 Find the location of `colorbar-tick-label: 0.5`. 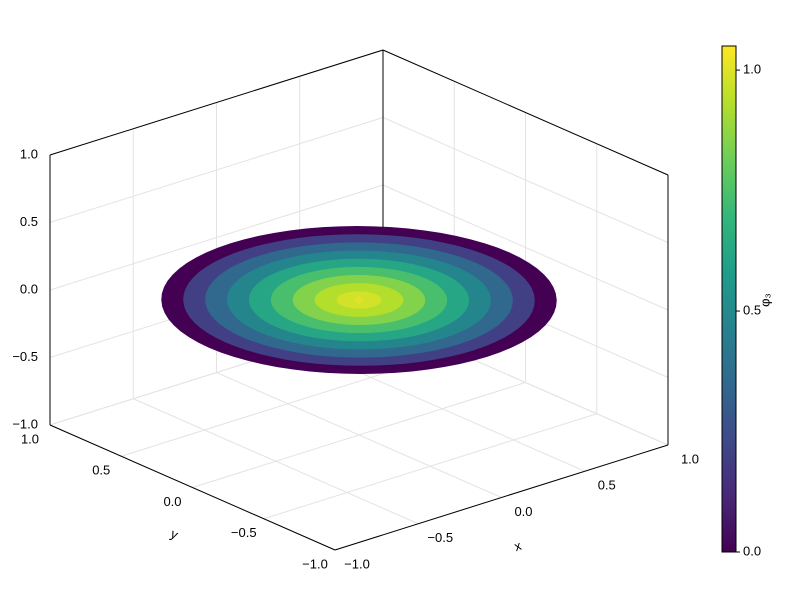

colorbar-tick-label: 0.5 is located at coordinates (752, 309).